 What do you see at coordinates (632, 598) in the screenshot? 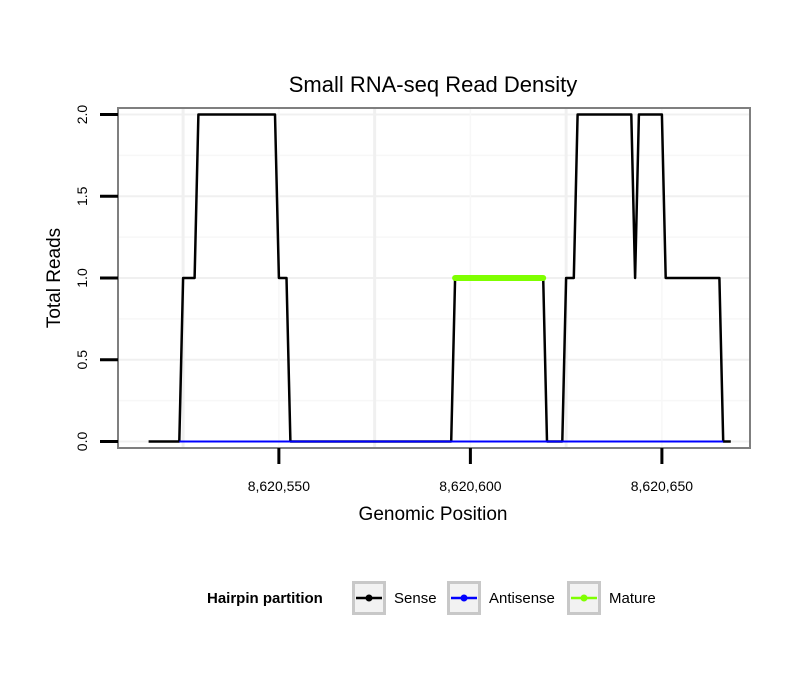
I see `legend-label: Mature` at bounding box center [632, 598].